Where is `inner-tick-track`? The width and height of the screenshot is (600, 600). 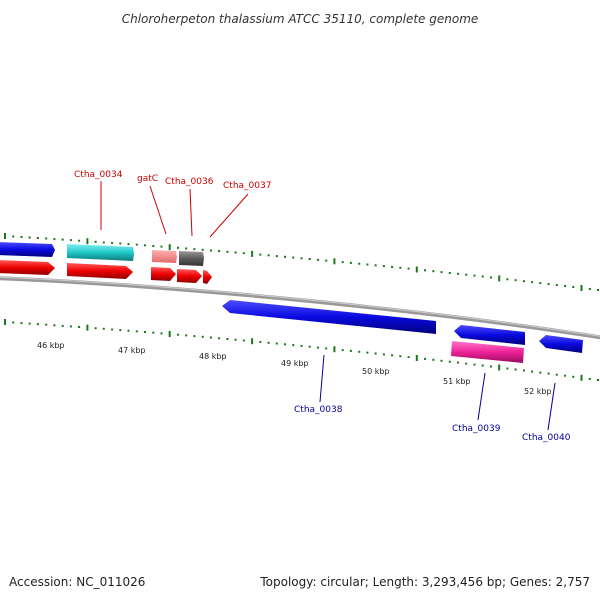 inner-tick-track is located at coordinates (301, 350).